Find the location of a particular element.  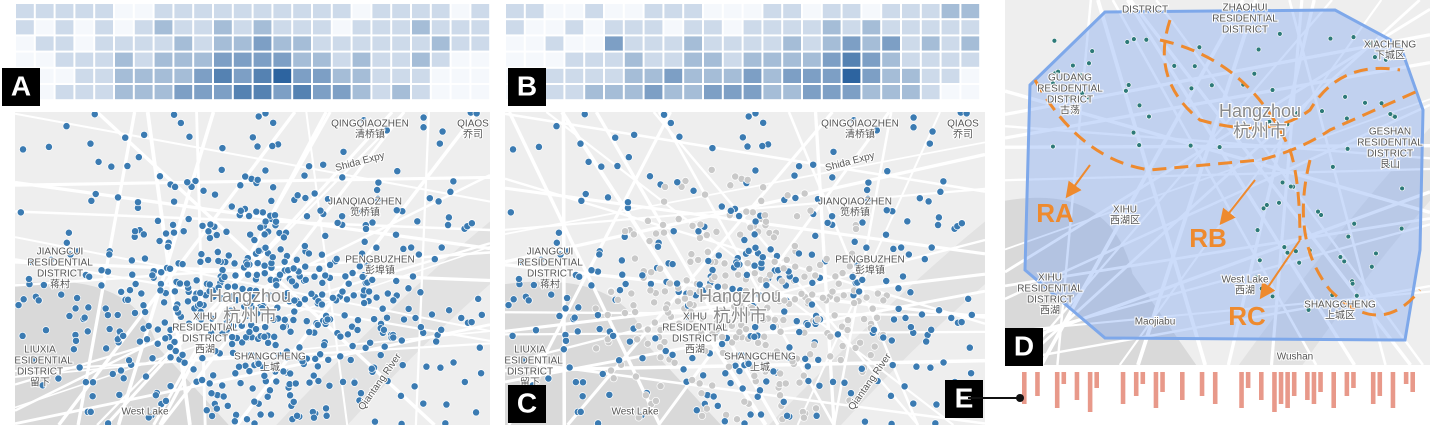

map-label: RESIDENTIAL is located at coordinates (530, 361).